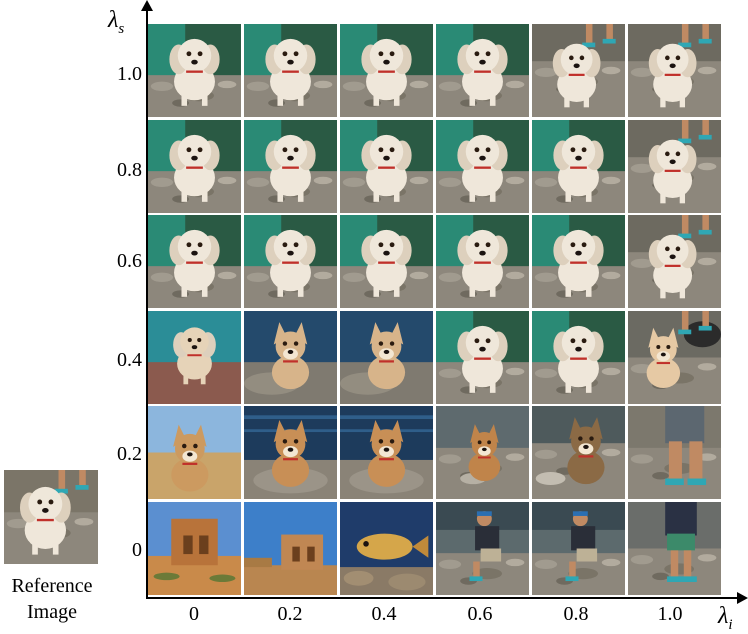  I want to click on x-axis-title-symbol: λ, so click(723, 616).